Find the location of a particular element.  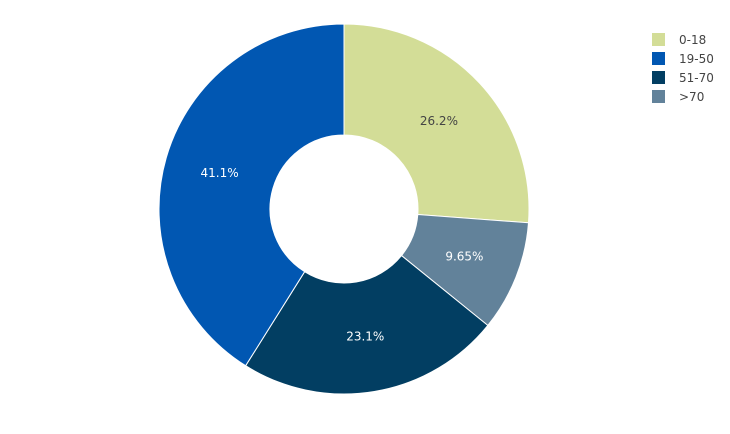

legend-item-gt70: >70 is located at coordinates (683, 96).